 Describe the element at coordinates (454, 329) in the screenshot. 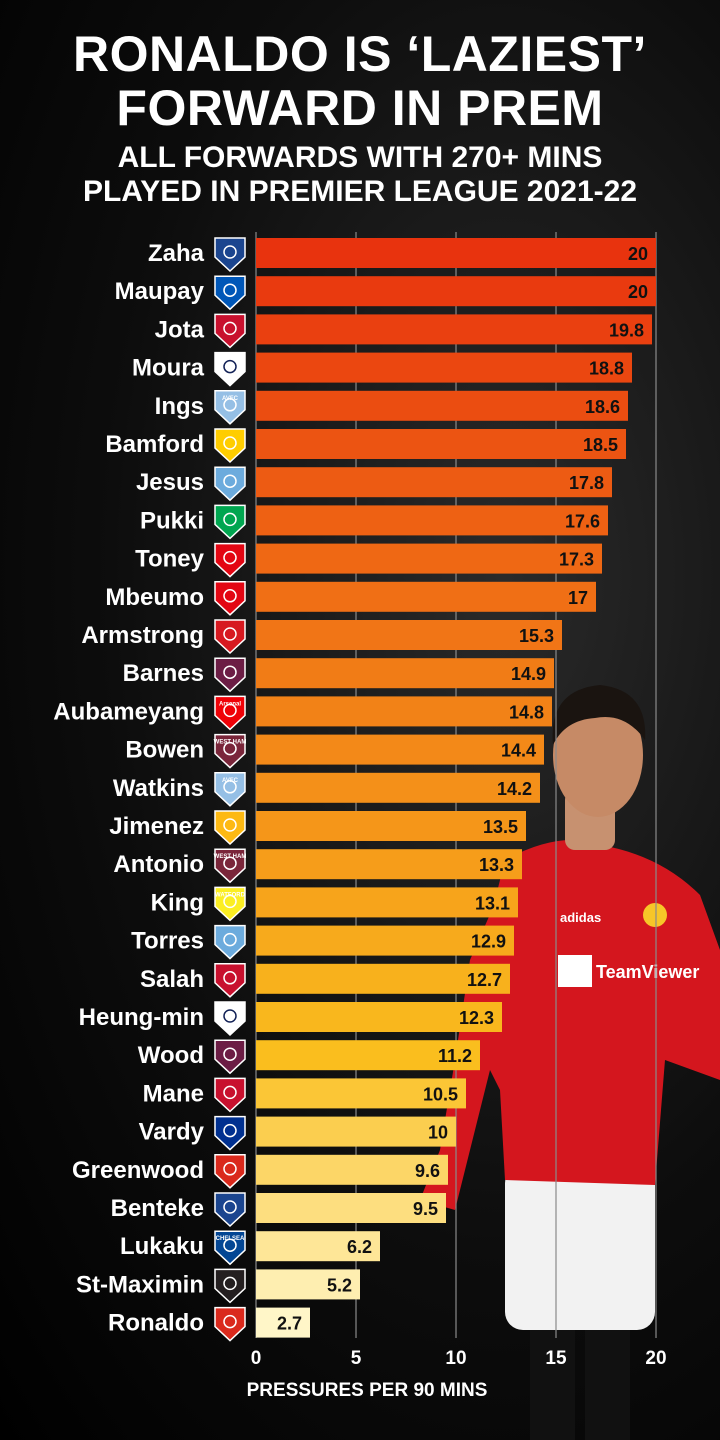

I see `bar-jota` at that location.